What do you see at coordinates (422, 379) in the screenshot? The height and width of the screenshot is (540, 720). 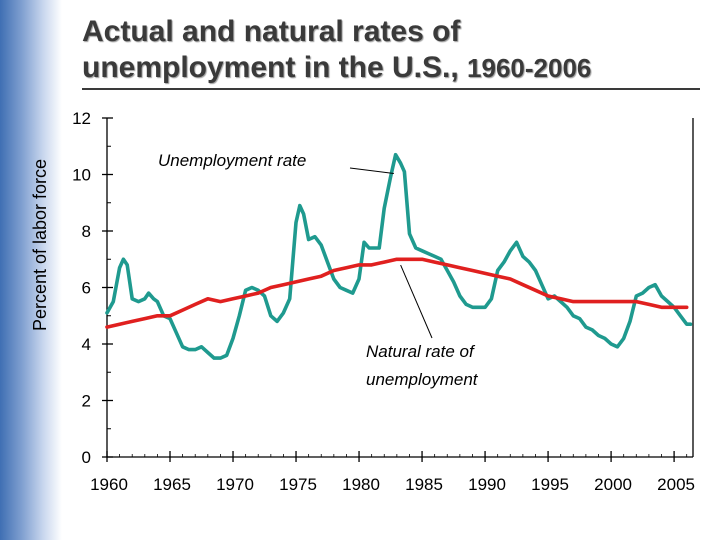 I see `annotation-label-natural-line2: unemployment` at bounding box center [422, 379].